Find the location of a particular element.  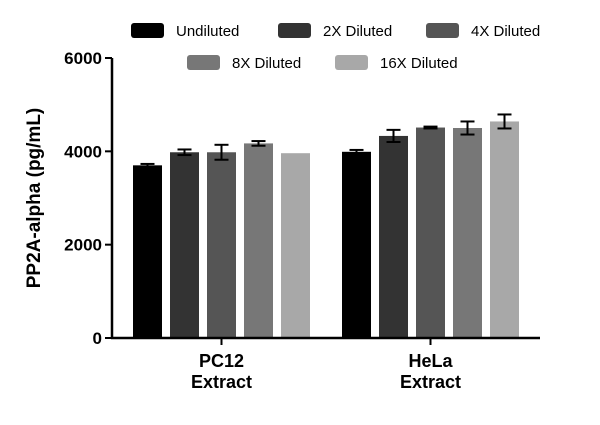

y-tick-label: 4000 is located at coordinates (83, 151).